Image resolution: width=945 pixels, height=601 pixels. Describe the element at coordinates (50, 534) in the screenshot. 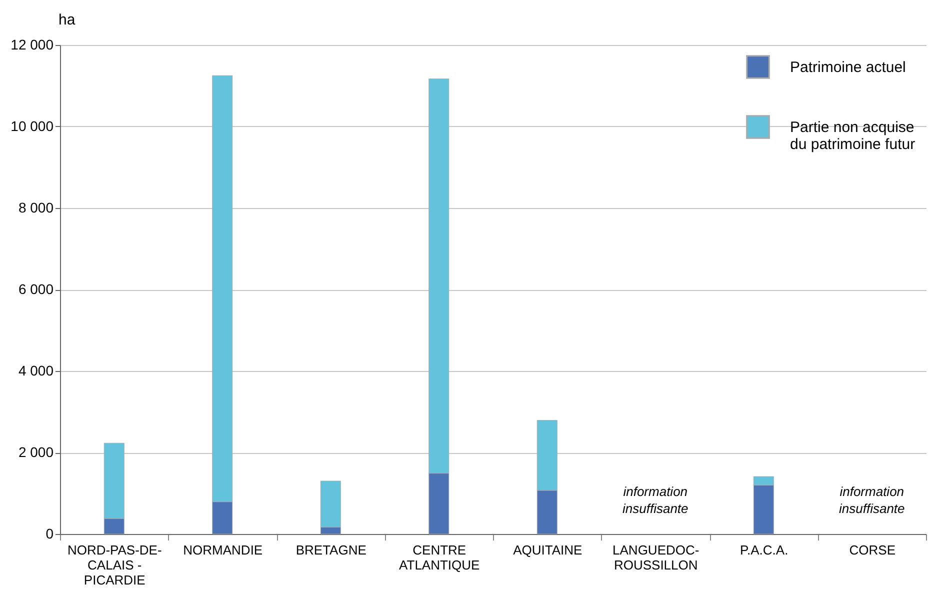

I see `y-tick-label: 0` at that location.